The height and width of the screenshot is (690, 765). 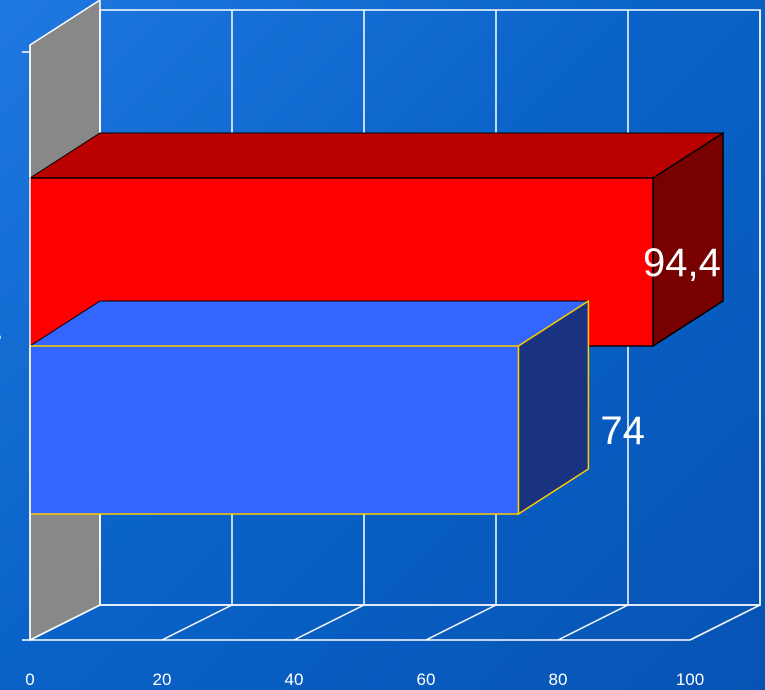 What do you see at coordinates (395, 622) in the screenshot?
I see `floor` at bounding box center [395, 622].